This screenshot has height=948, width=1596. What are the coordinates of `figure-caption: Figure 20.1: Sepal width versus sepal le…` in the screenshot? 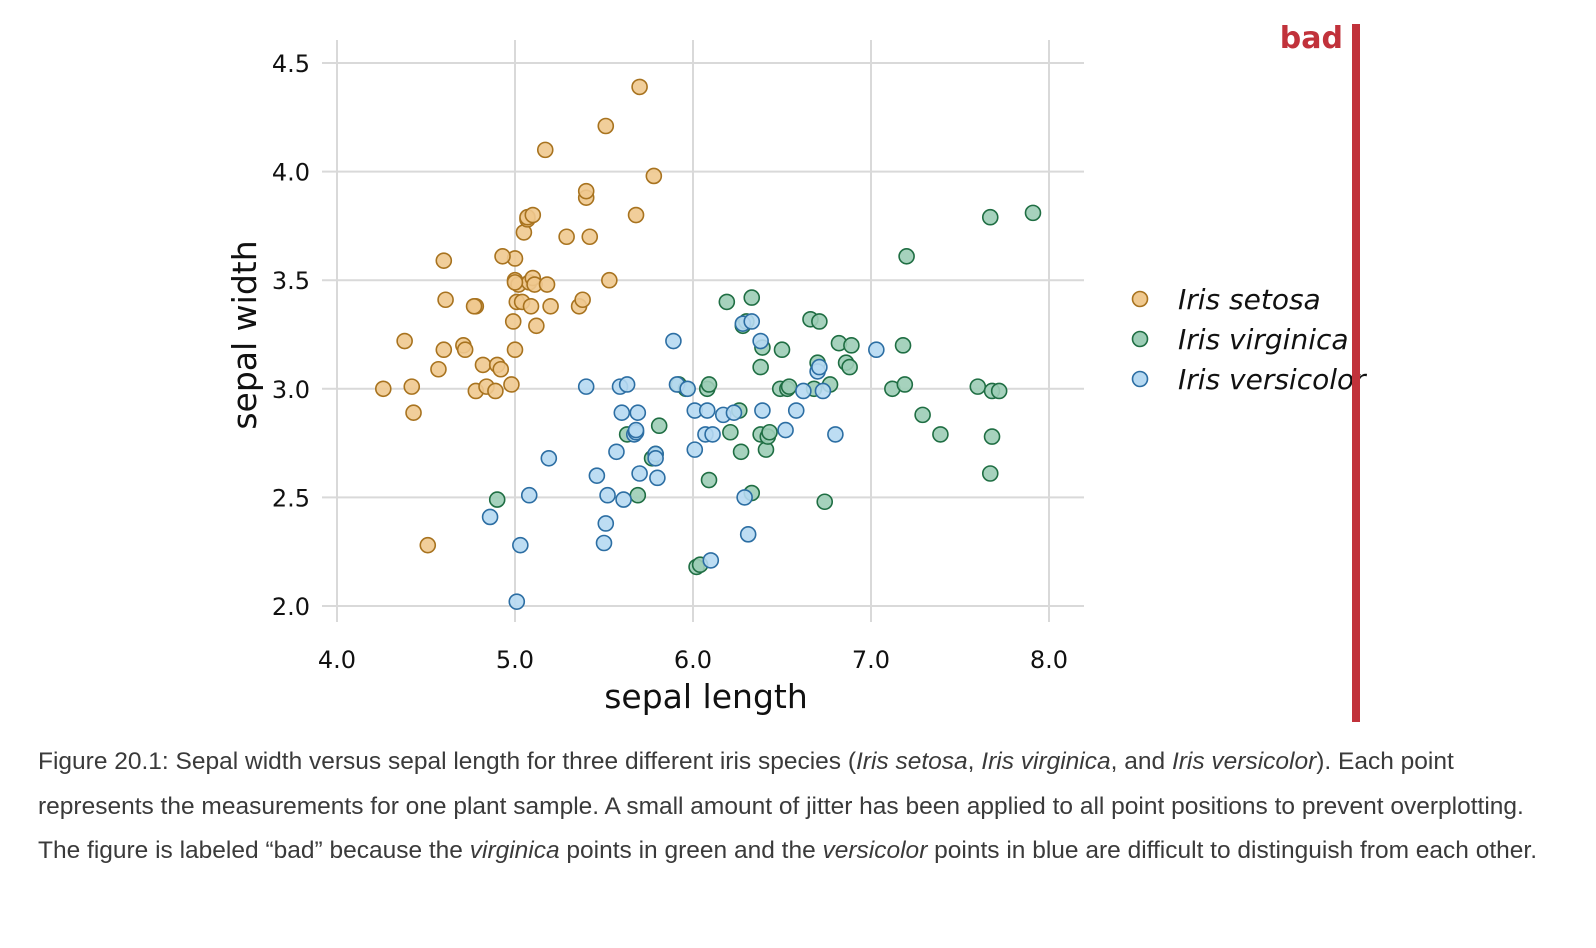 It's located at (798, 807).